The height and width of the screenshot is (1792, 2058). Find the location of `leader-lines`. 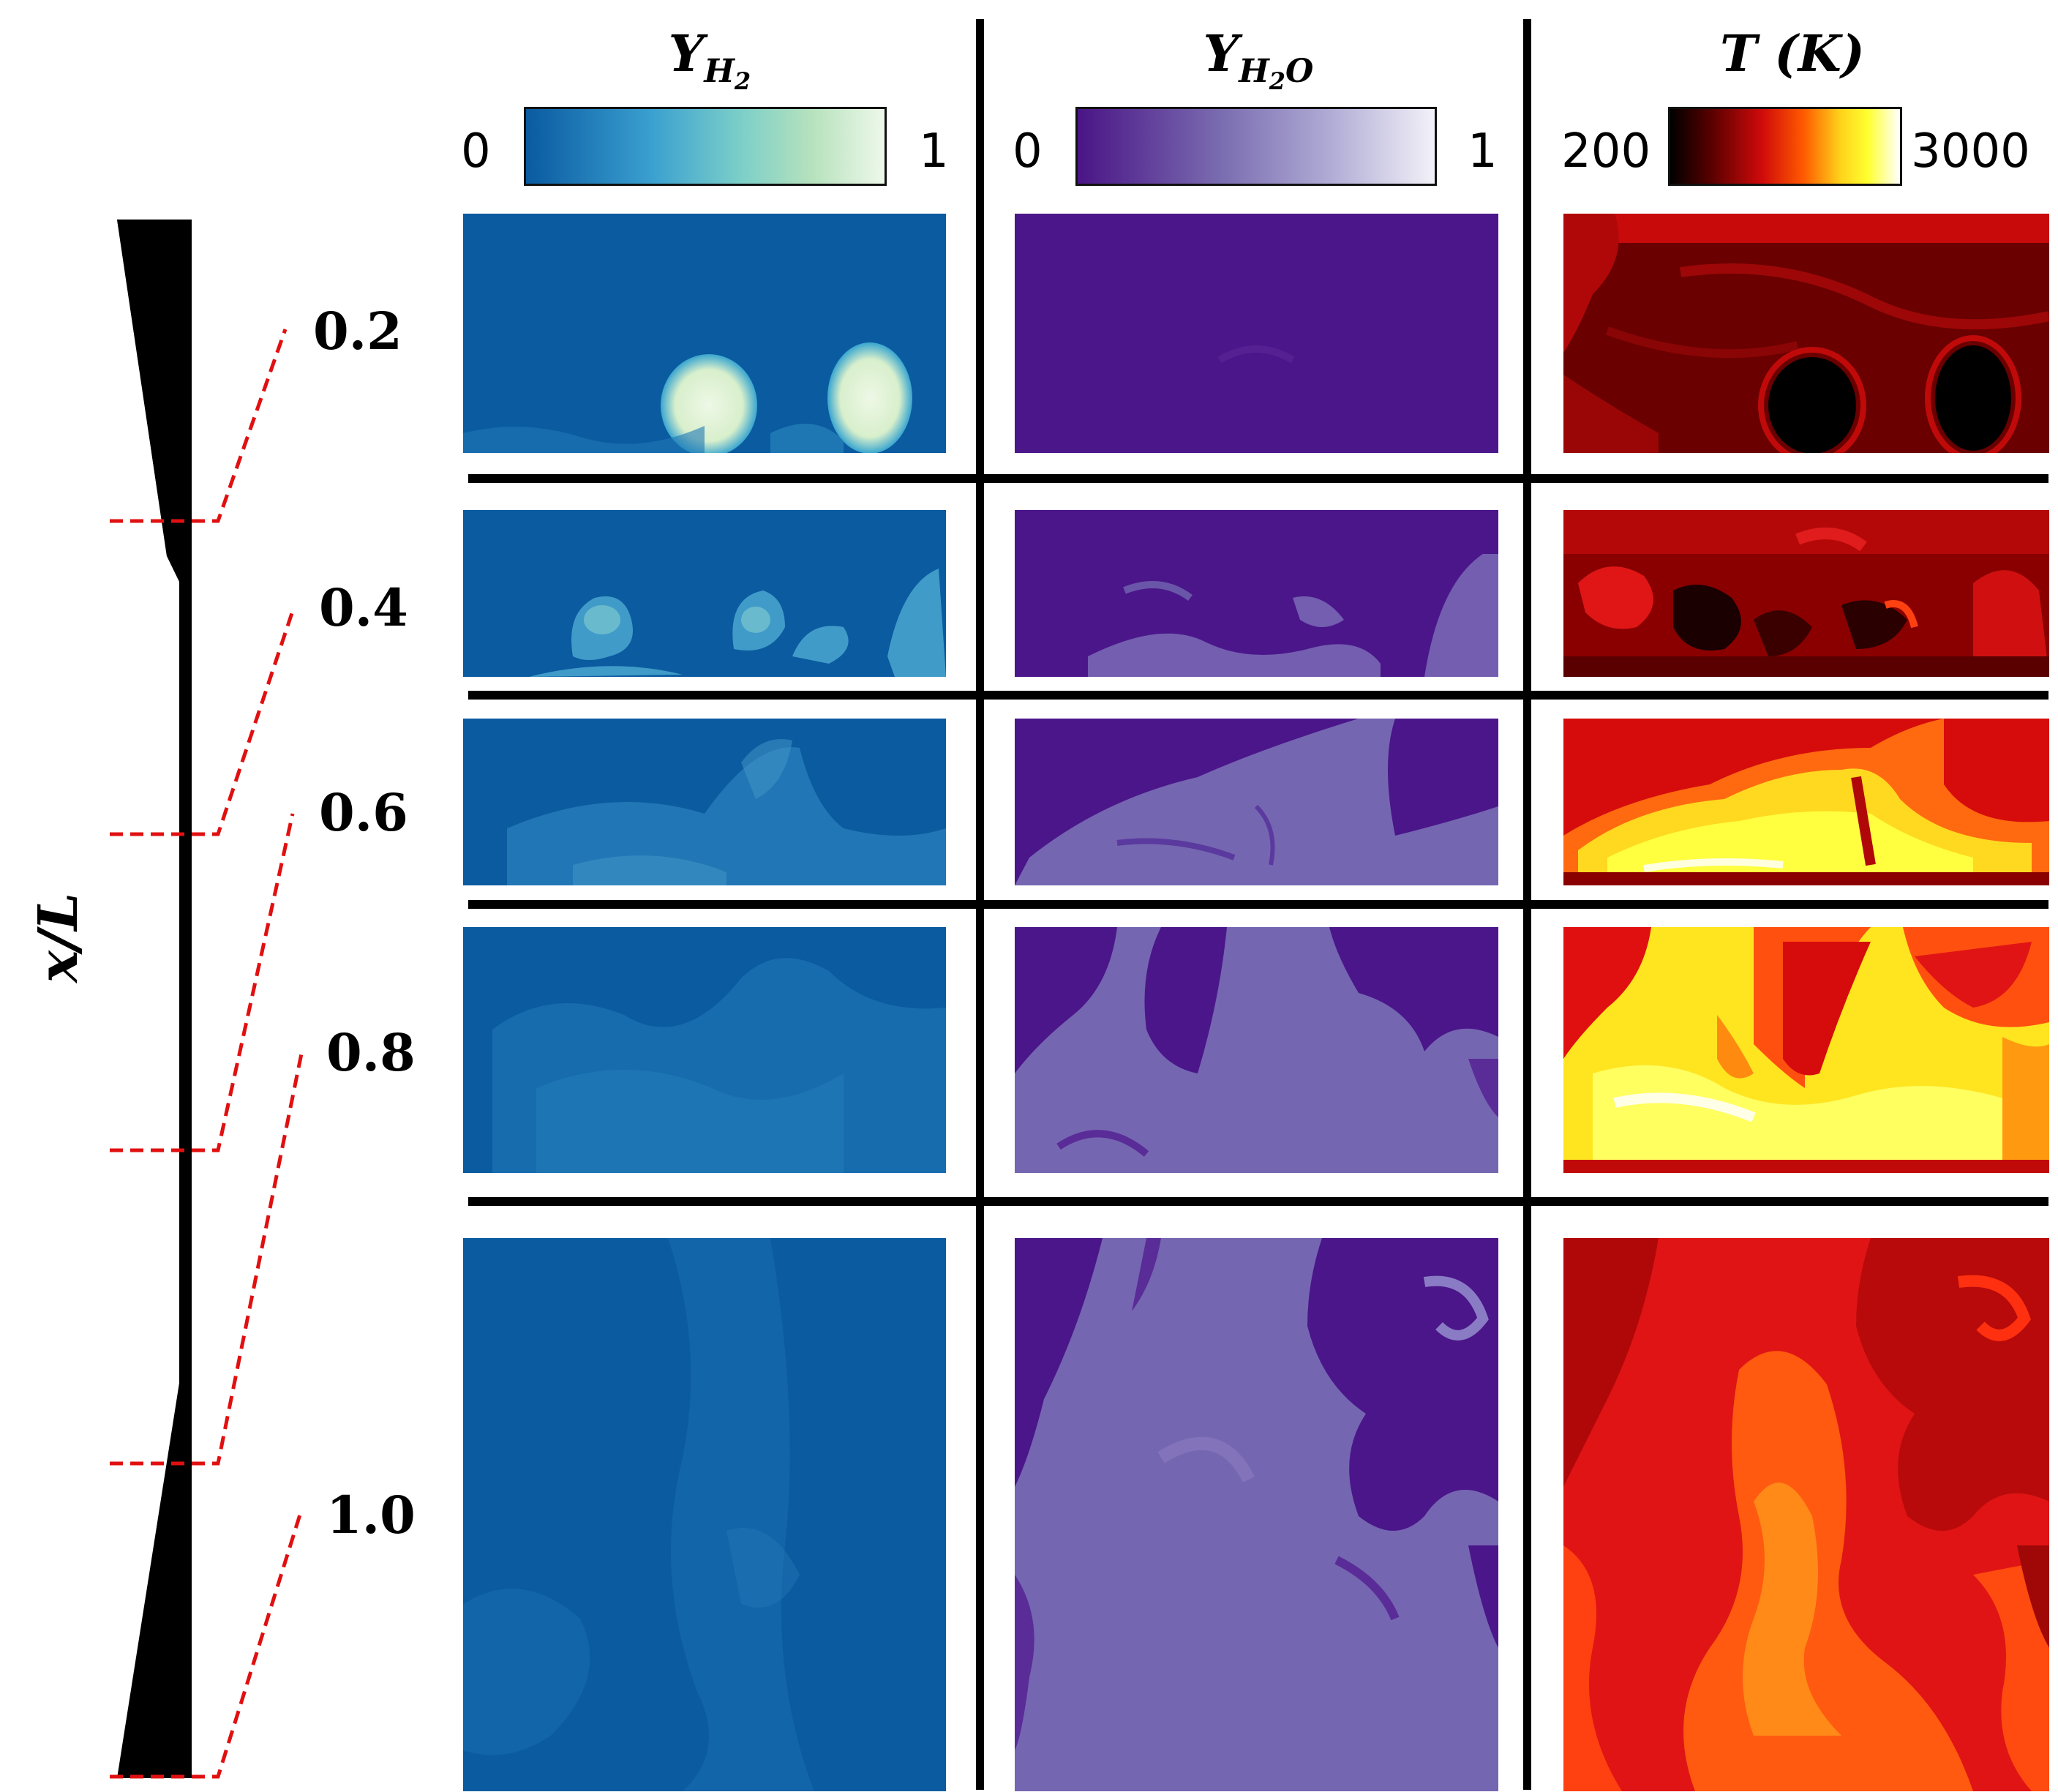

leader-lines is located at coordinates (207, 1054).